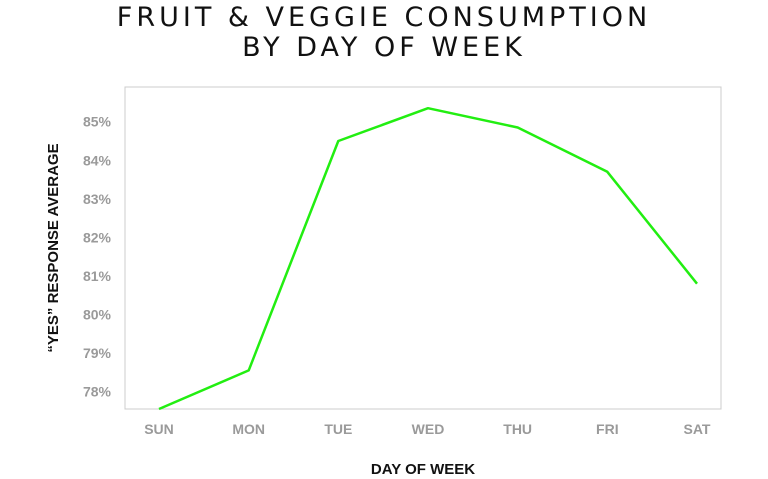 This screenshot has height=479, width=768. What do you see at coordinates (97, 315) in the screenshot?
I see `y-tick-label: 80%` at bounding box center [97, 315].